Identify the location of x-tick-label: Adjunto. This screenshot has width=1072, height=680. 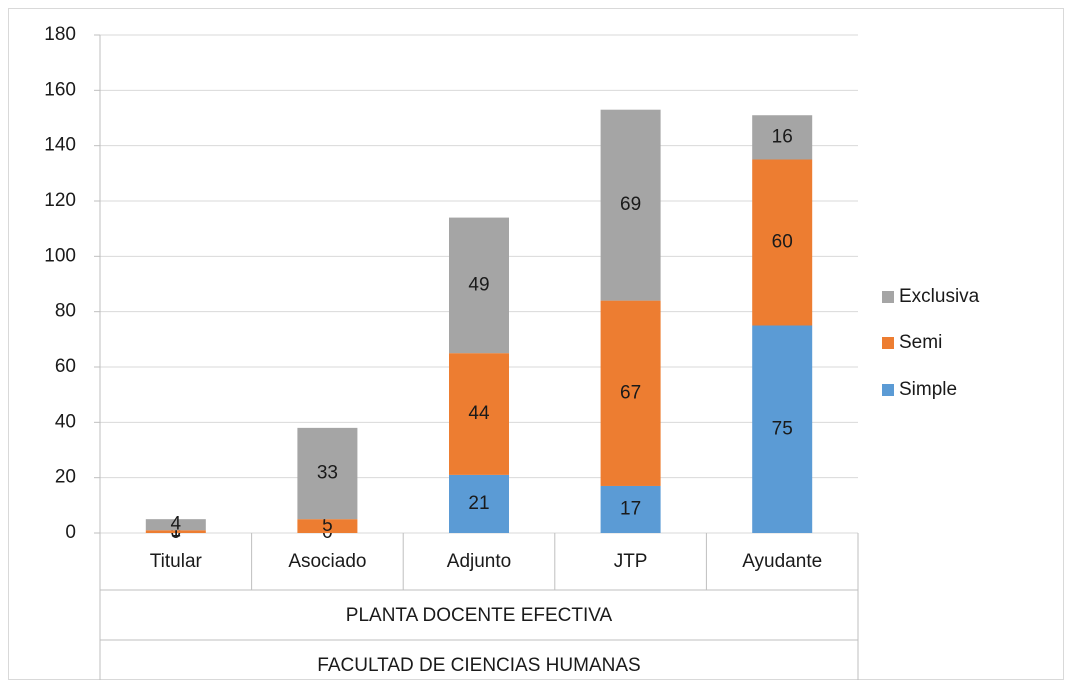
(479, 561).